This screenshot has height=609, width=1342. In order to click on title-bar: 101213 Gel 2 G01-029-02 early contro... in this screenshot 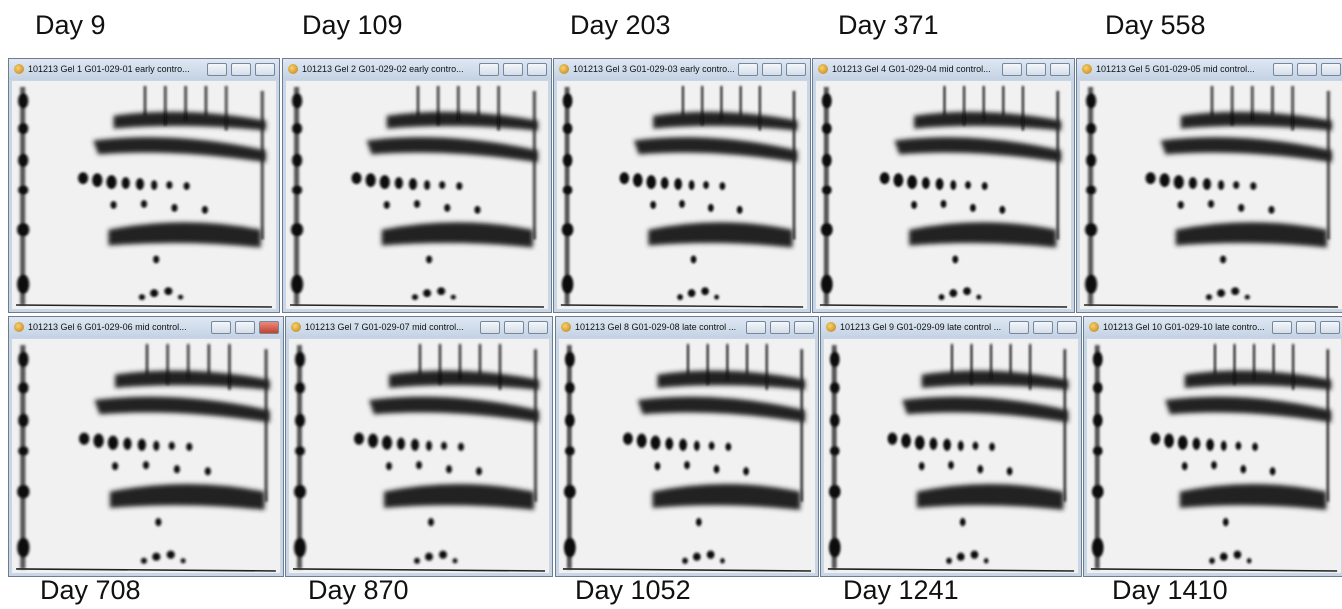, I will do `click(417, 69)`.